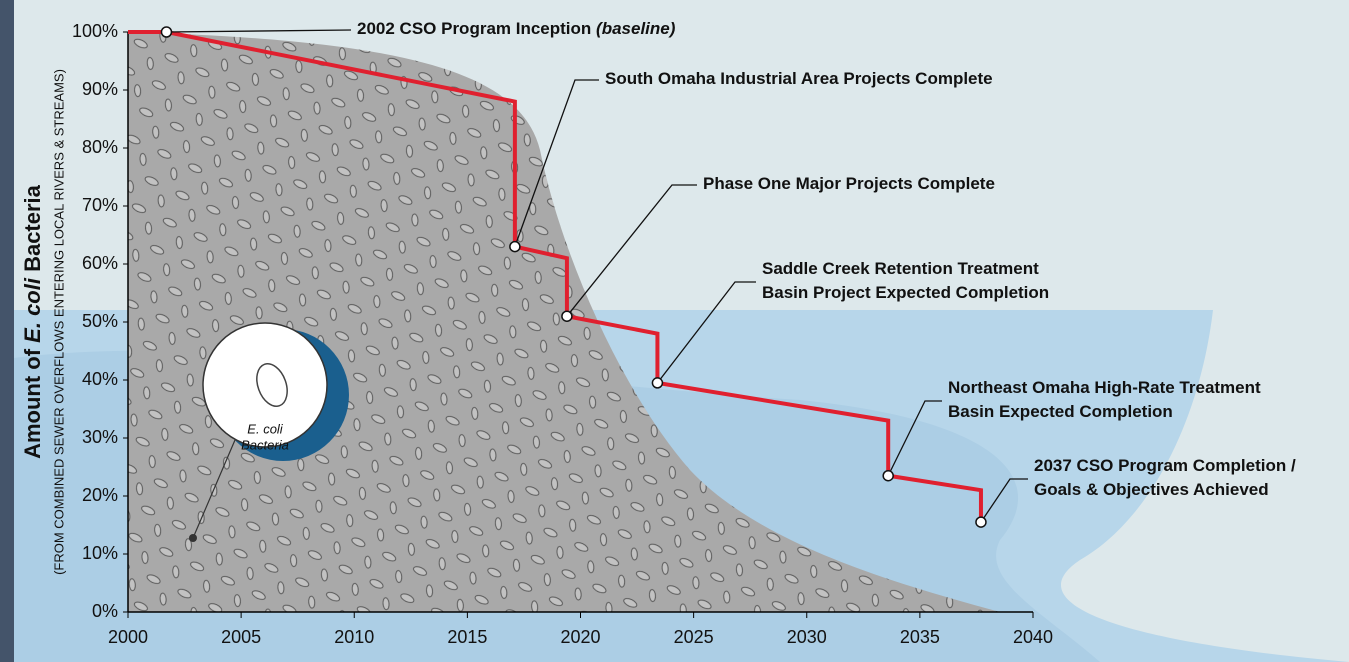  I want to click on x-tick-label: 2025, so click(694, 637).